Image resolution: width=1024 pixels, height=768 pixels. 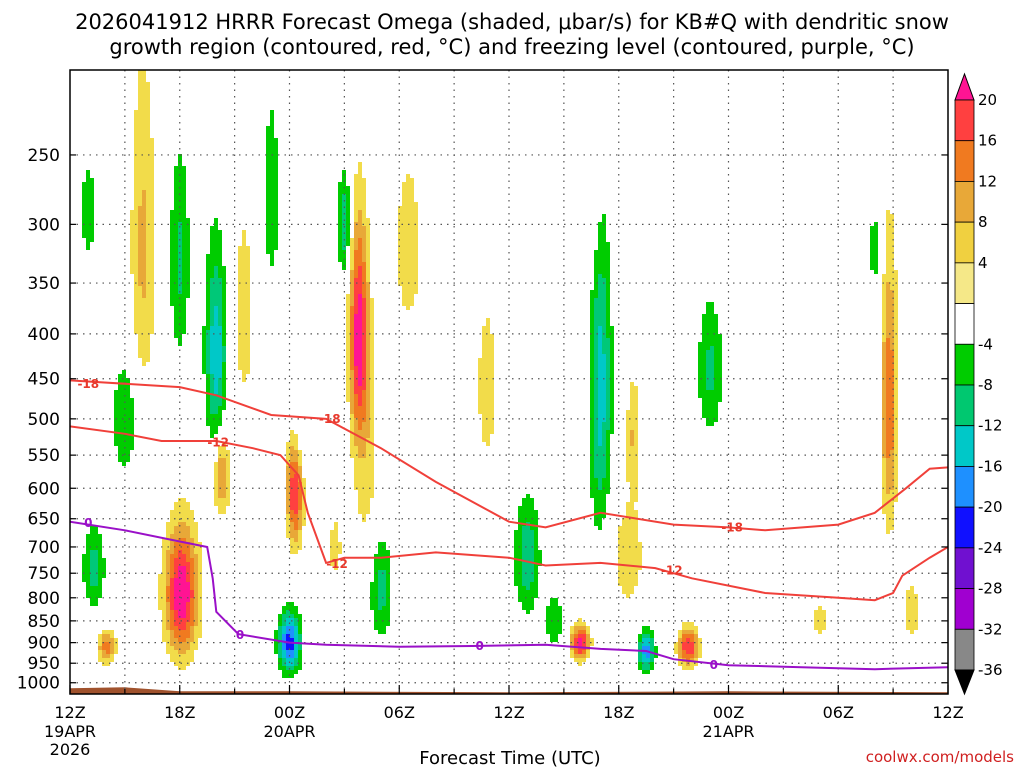 What do you see at coordinates (940, 757) in the screenshot?
I see `credit-link: coolwx.com/models` at bounding box center [940, 757].